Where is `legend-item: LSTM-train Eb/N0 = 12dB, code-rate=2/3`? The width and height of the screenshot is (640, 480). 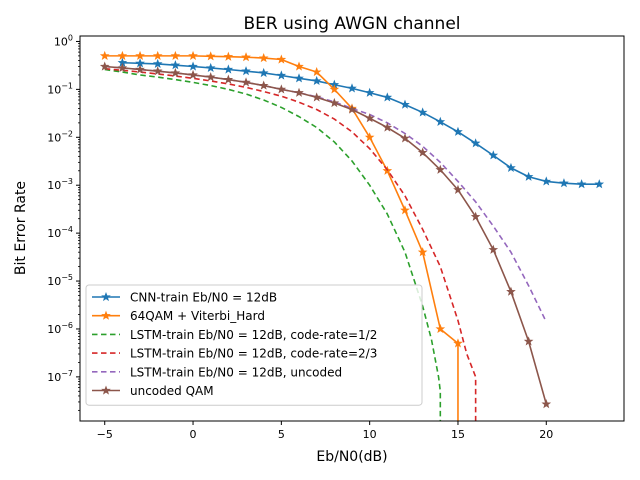 legend-item: LSTM-train Eb/N0 = 12dB, code-rate=2/3 is located at coordinates (234, 354).